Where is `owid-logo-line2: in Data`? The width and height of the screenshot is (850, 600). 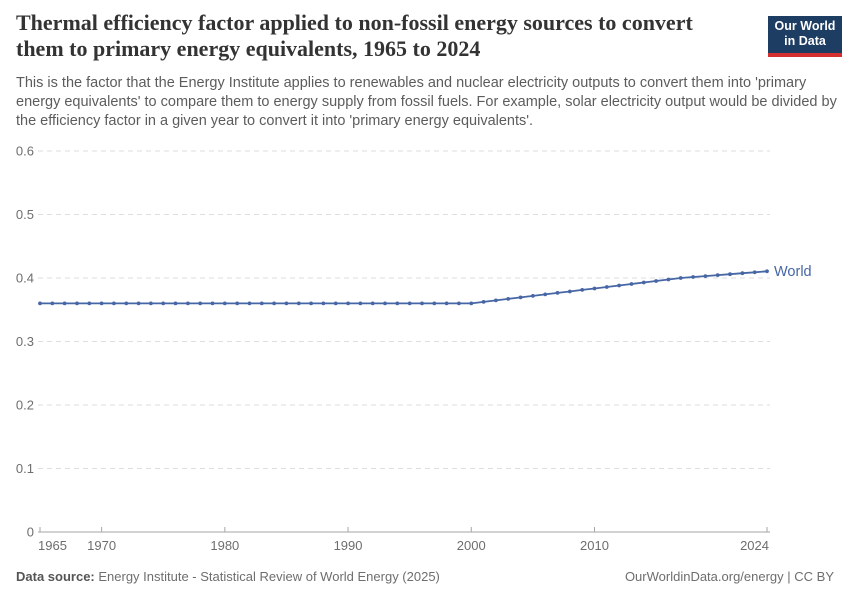
owid-logo-line2: in Data is located at coordinates (805, 41).